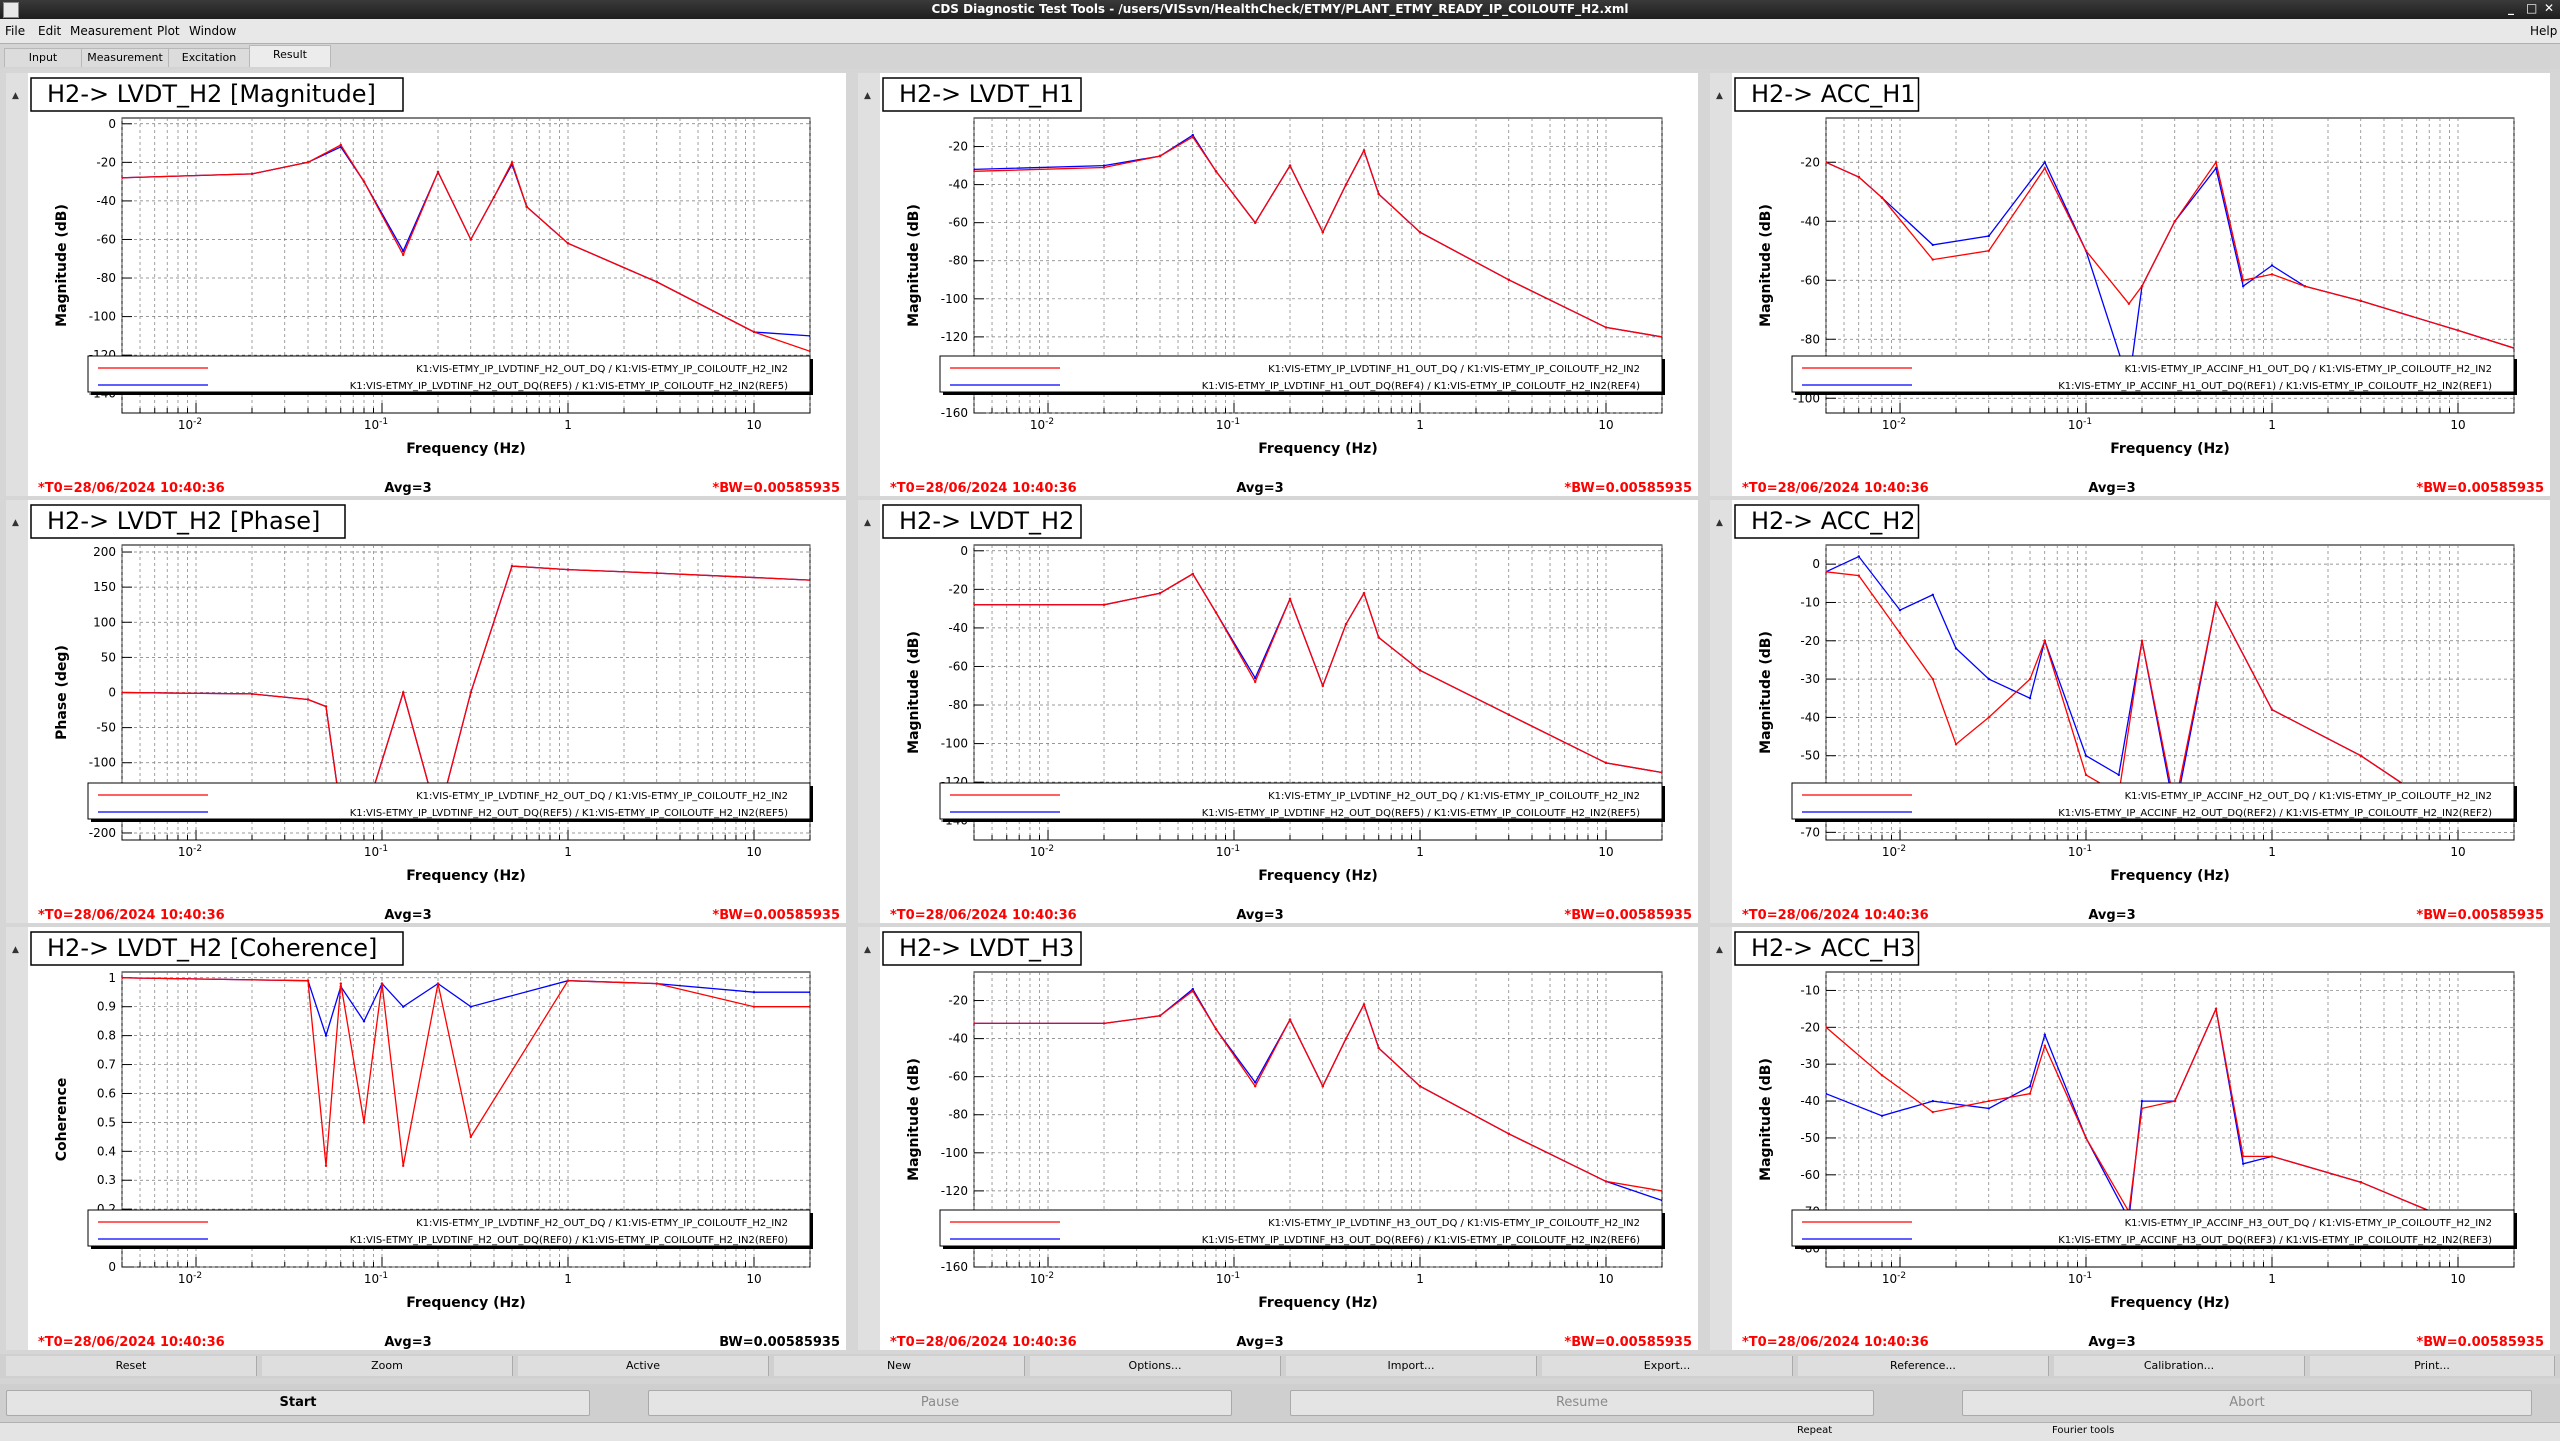  What do you see at coordinates (131, 1366) in the screenshot?
I see `reset-button: Reset` at bounding box center [131, 1366].